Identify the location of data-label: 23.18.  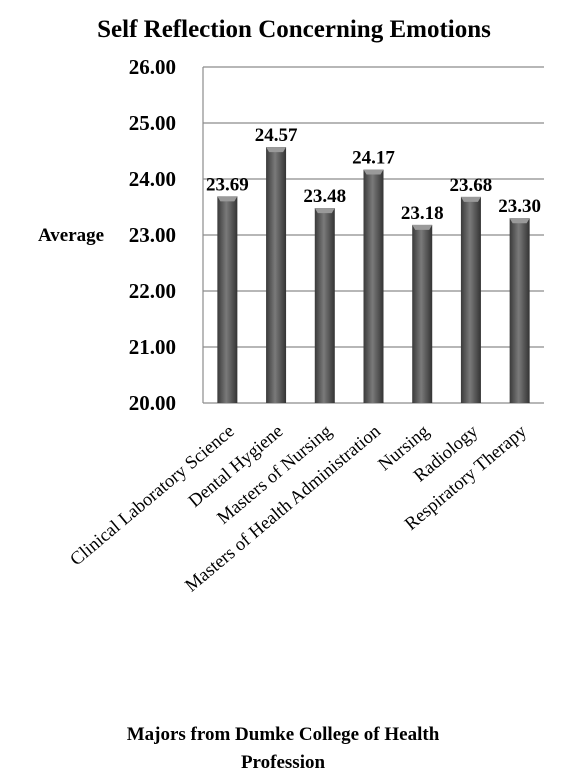
(422, 213).